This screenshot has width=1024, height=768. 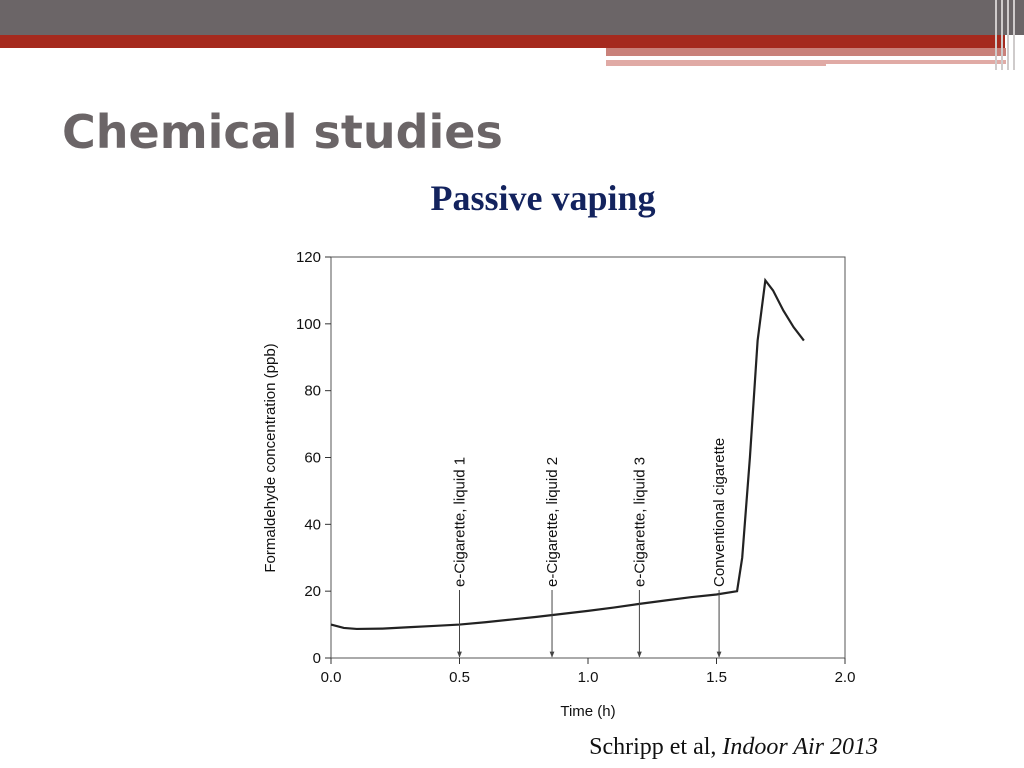 I want to click on x-tick-label: 0.5, so click(x=459, y=677).